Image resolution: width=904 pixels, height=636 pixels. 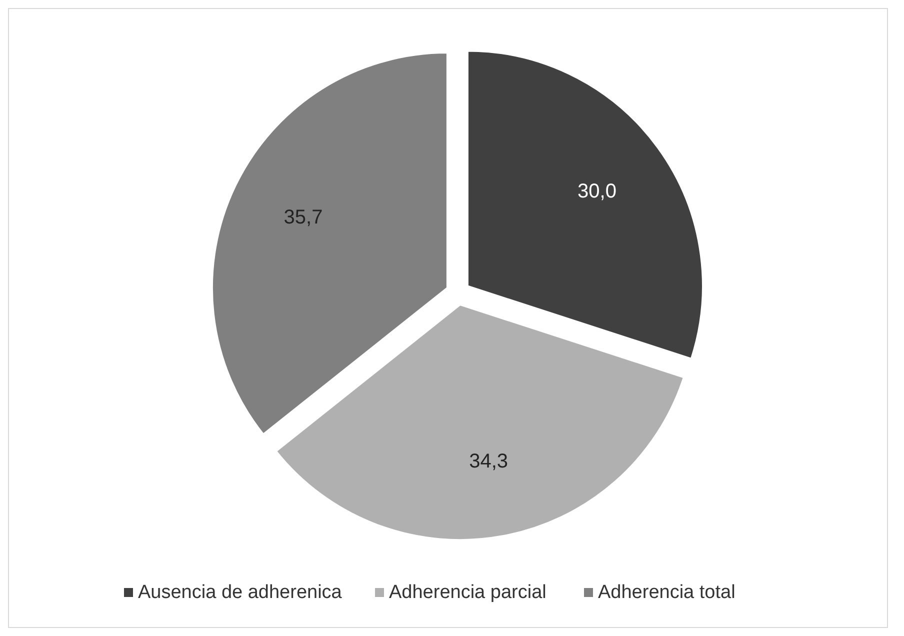 What do you see at coordinates (303, 217) in the screenshot?
I see `data-label: 35,7` at bounding box center [303, 217].